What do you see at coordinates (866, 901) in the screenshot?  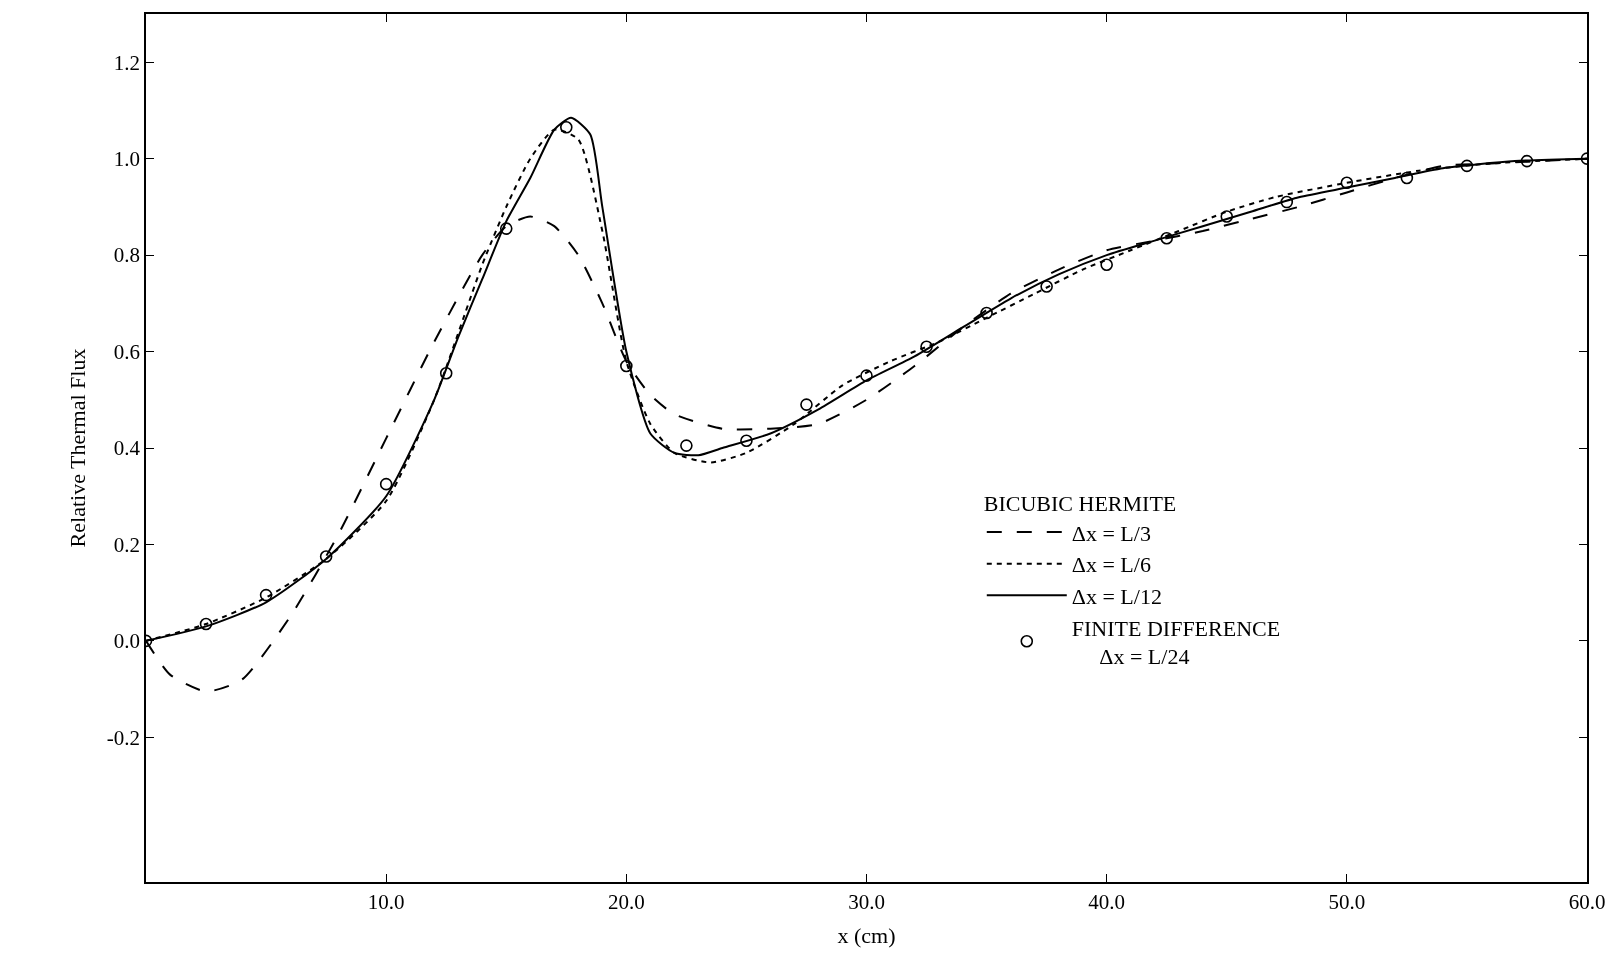 I see `x-tick-label: 30.0` at bounding box center [866, 901].